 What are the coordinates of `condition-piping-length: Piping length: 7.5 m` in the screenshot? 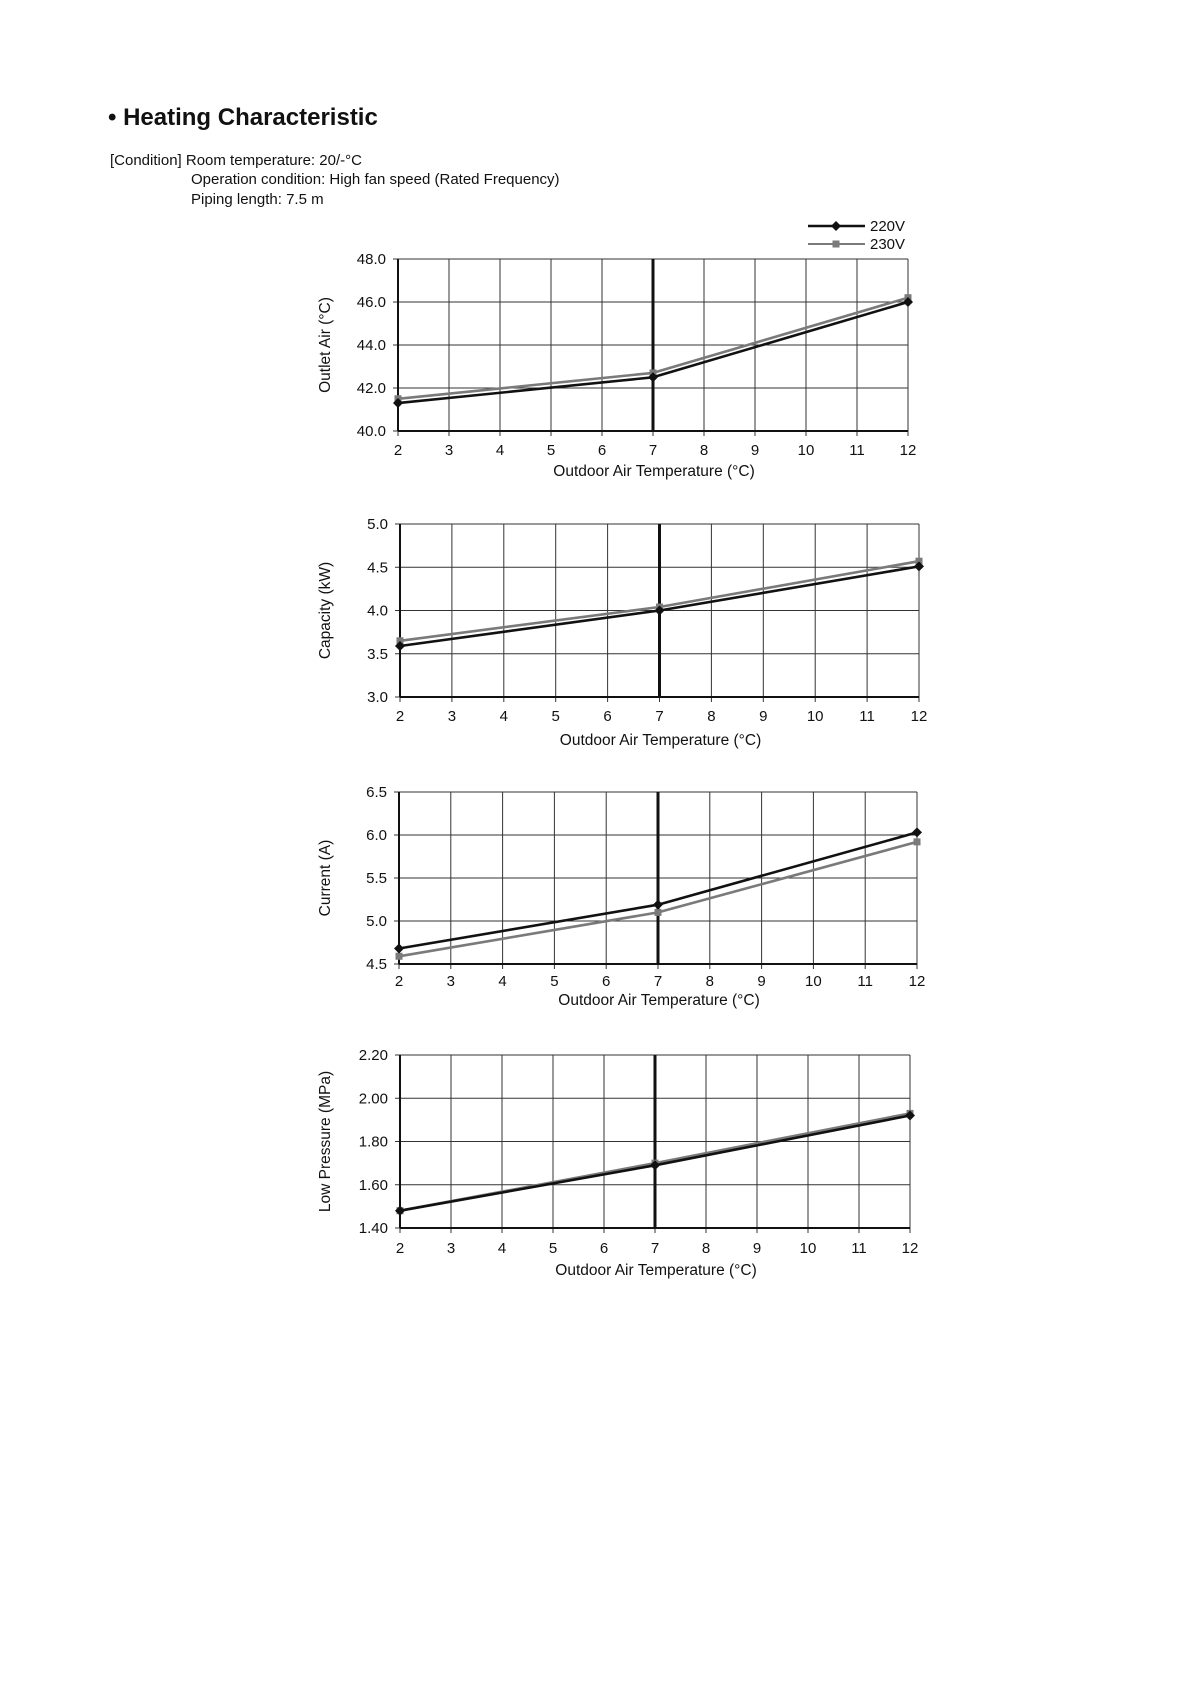 It's located at (257, 199).